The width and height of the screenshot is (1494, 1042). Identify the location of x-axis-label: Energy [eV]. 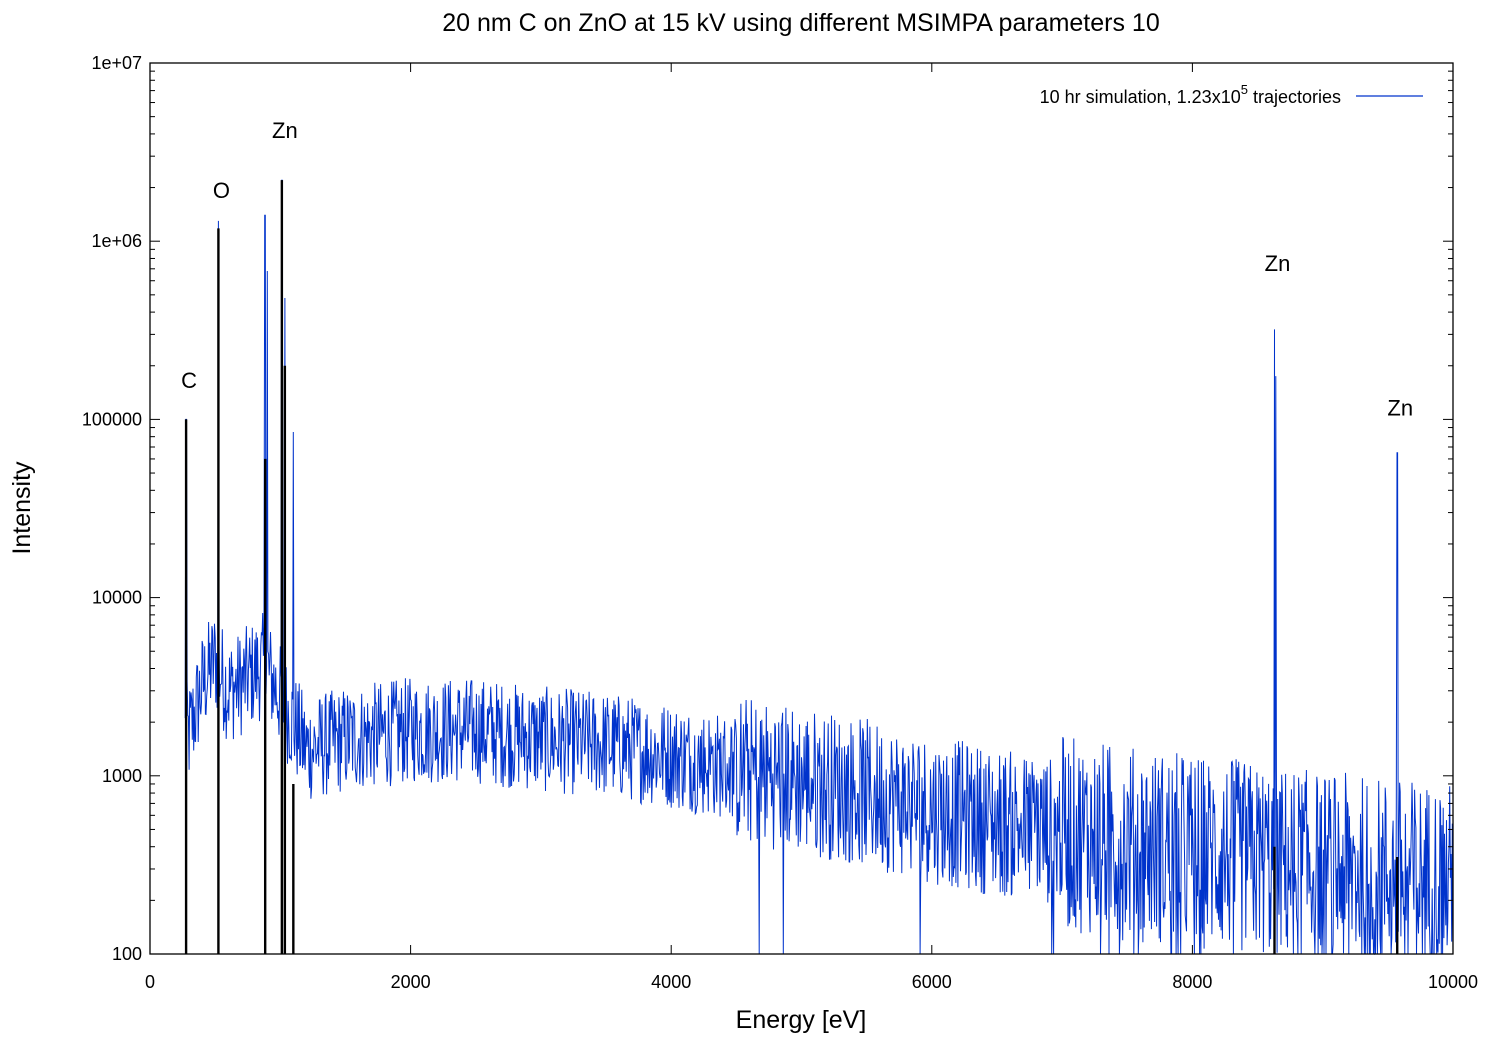
(801, 1020).